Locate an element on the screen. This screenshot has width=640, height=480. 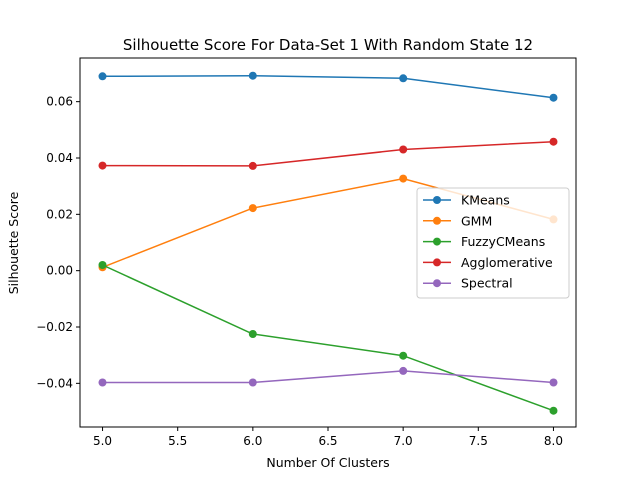
legend-item-gmm: GMM is located at coordinates (457, 220).